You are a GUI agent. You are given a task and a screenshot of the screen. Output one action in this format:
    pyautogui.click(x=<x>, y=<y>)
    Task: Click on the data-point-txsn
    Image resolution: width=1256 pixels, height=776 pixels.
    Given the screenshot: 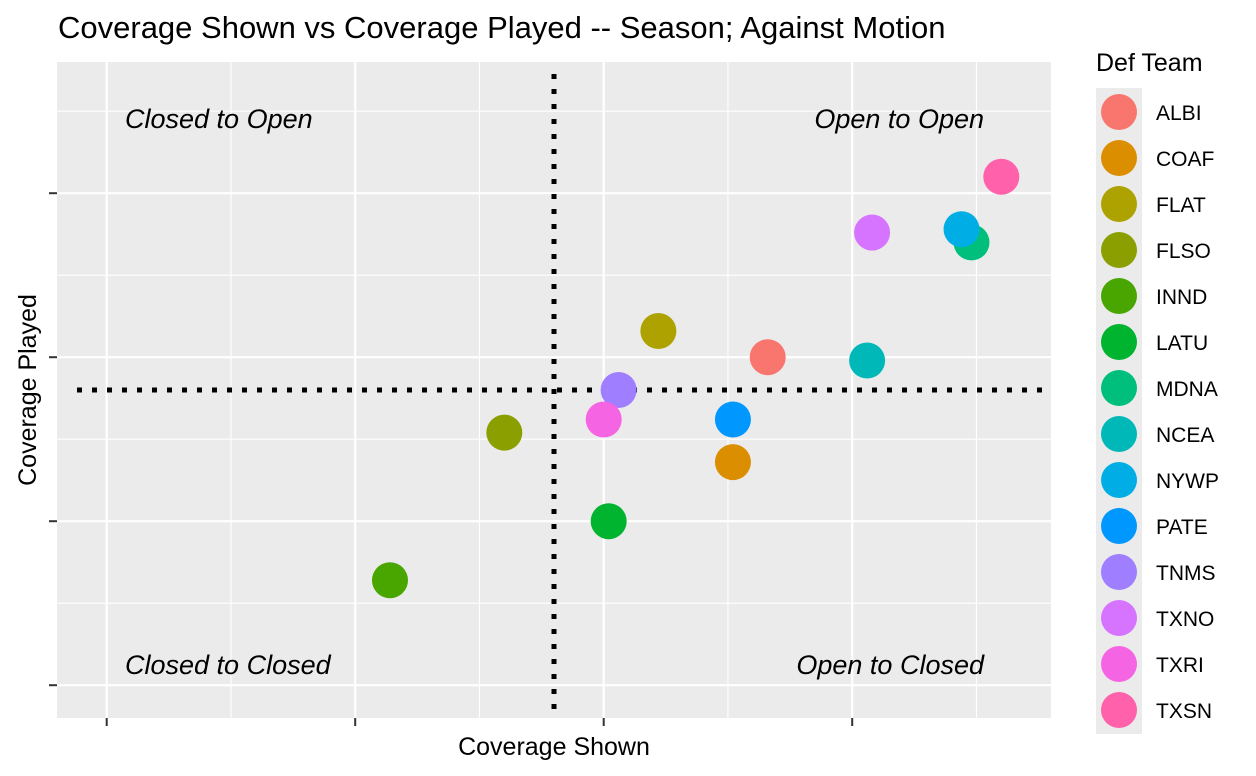 What is the action you would take?
    pyautogui.click(x=1001, y=177)
    